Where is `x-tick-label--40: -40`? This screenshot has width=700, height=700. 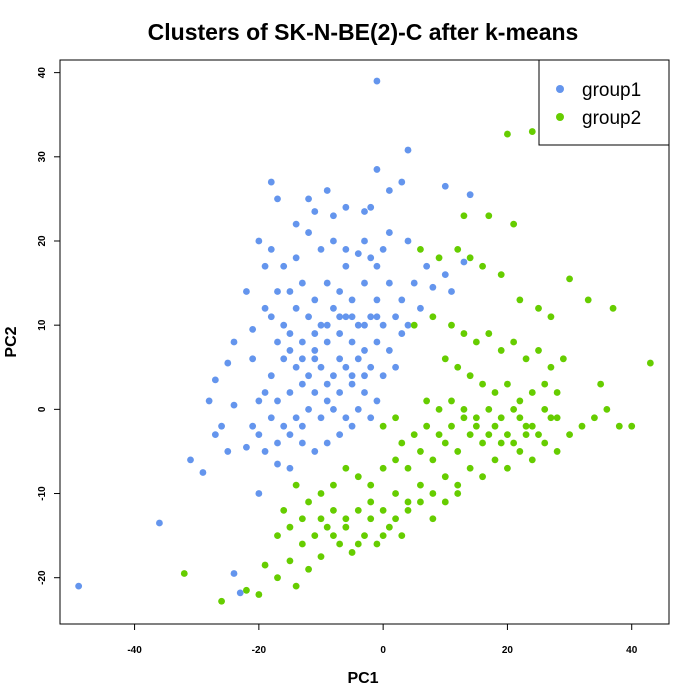 x-tick-label--40: -40 is located at coordinates (134, 650).